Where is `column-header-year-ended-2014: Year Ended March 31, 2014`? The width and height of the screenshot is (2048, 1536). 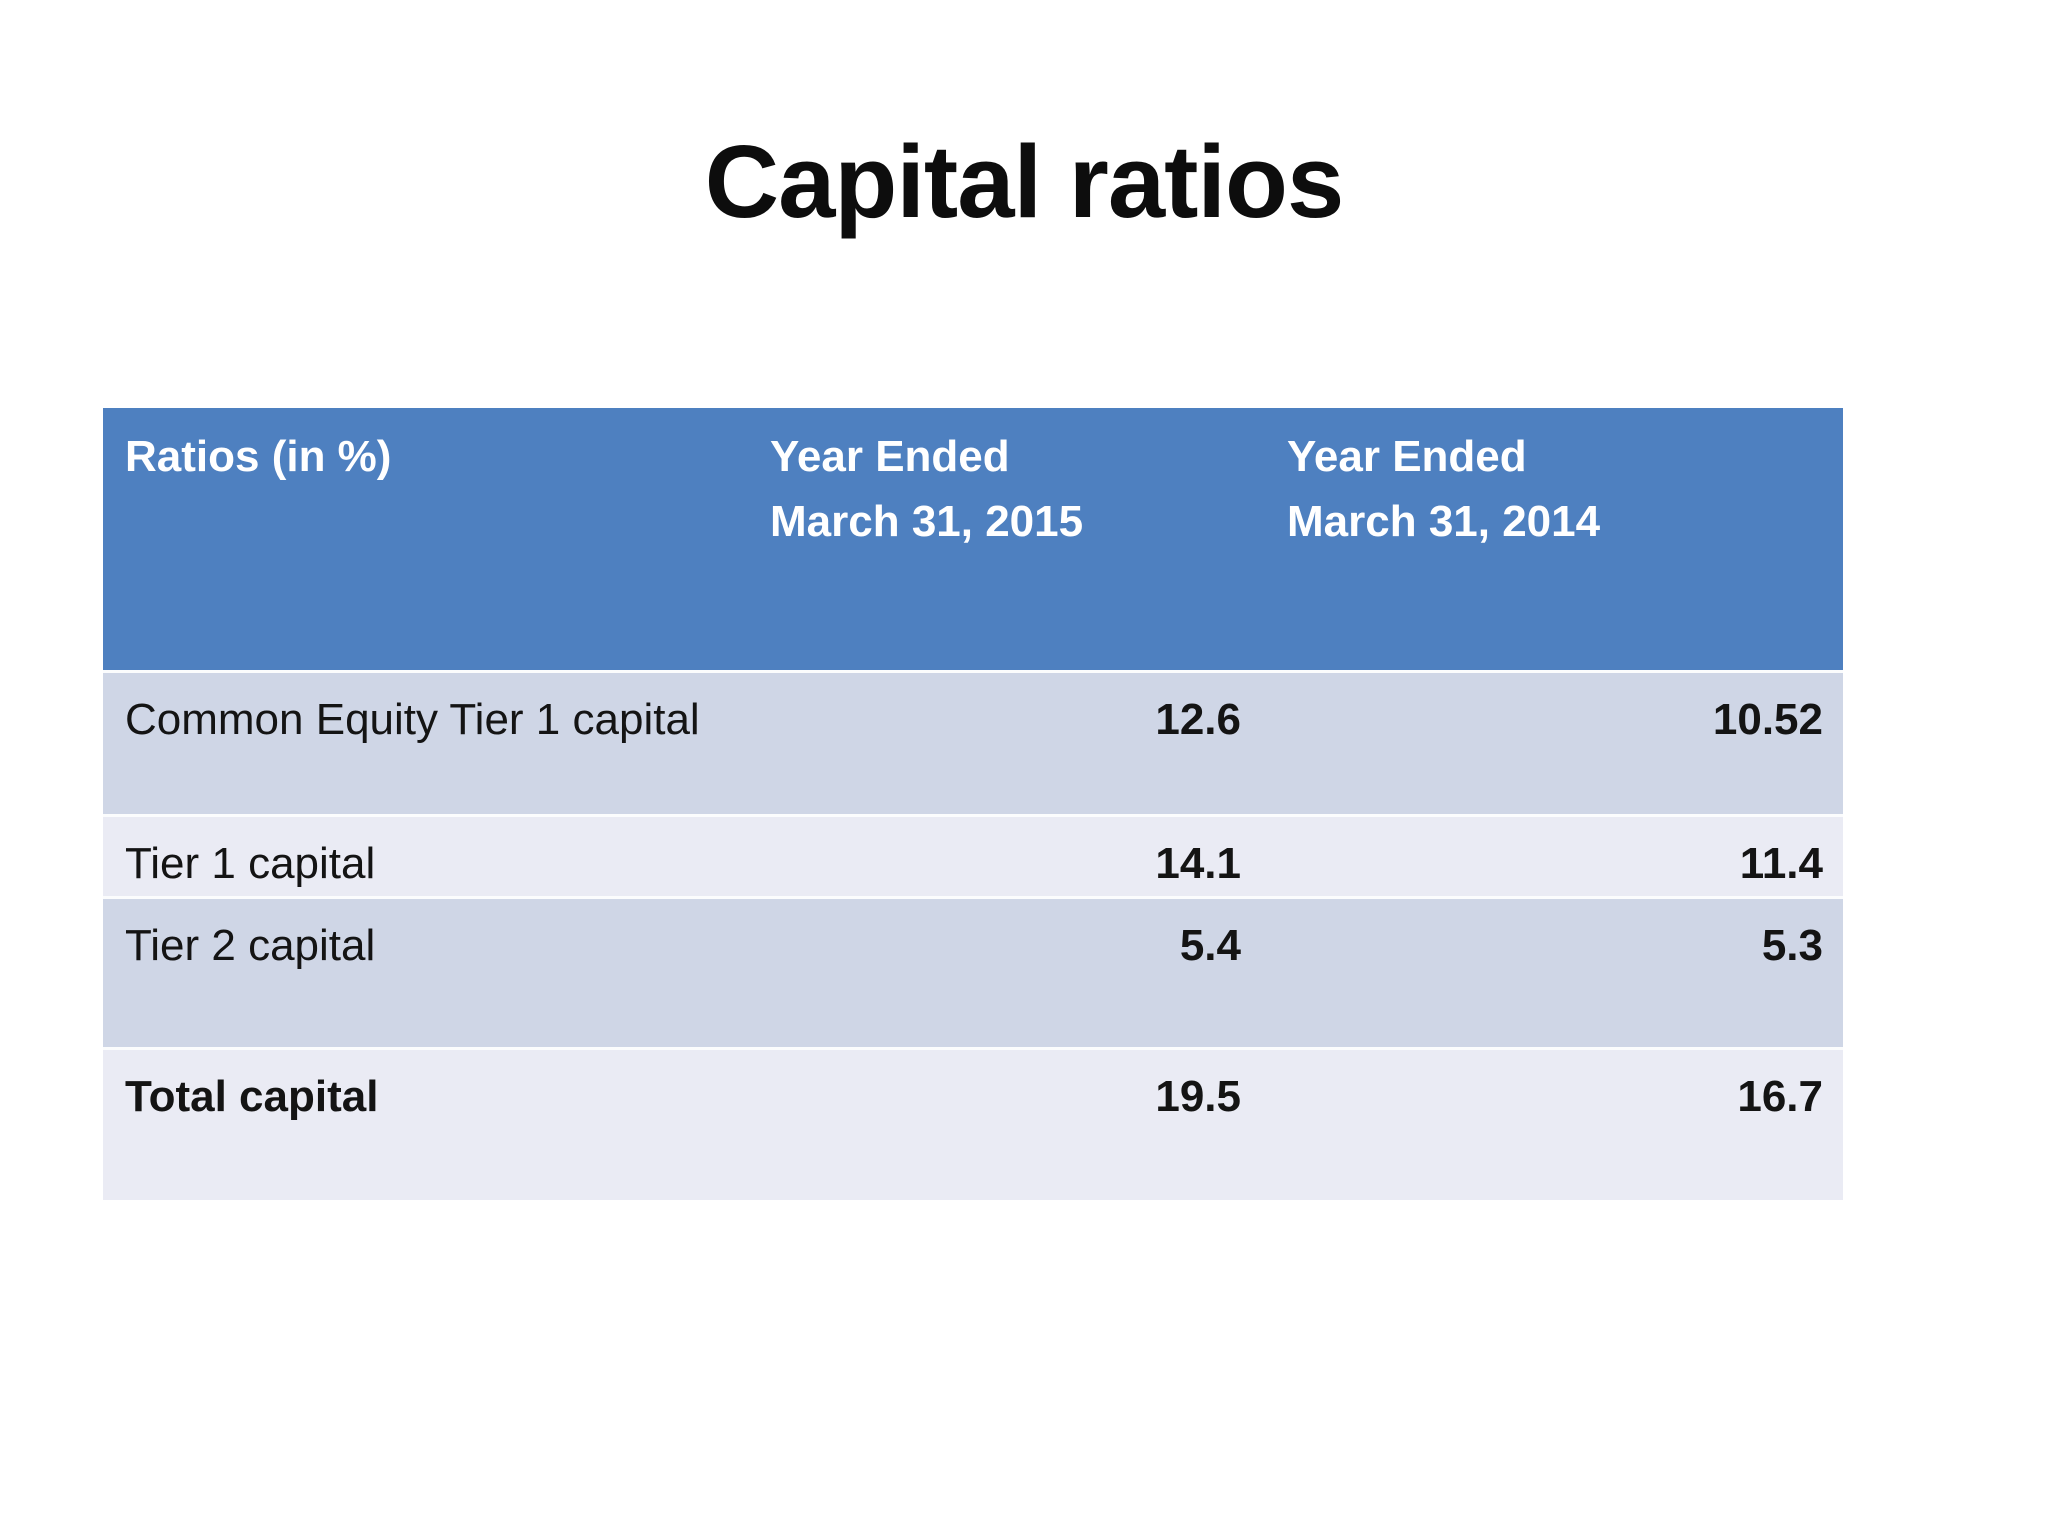 column-header-year-ended-2014: Year Ended March 31, 2014 is located at coordinates (1554, 539).